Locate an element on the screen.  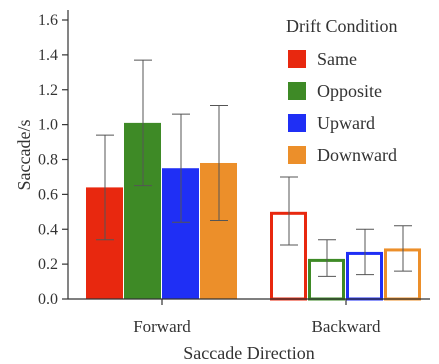
y-tick-label: 0.8 is located at coordinates (48, 160).